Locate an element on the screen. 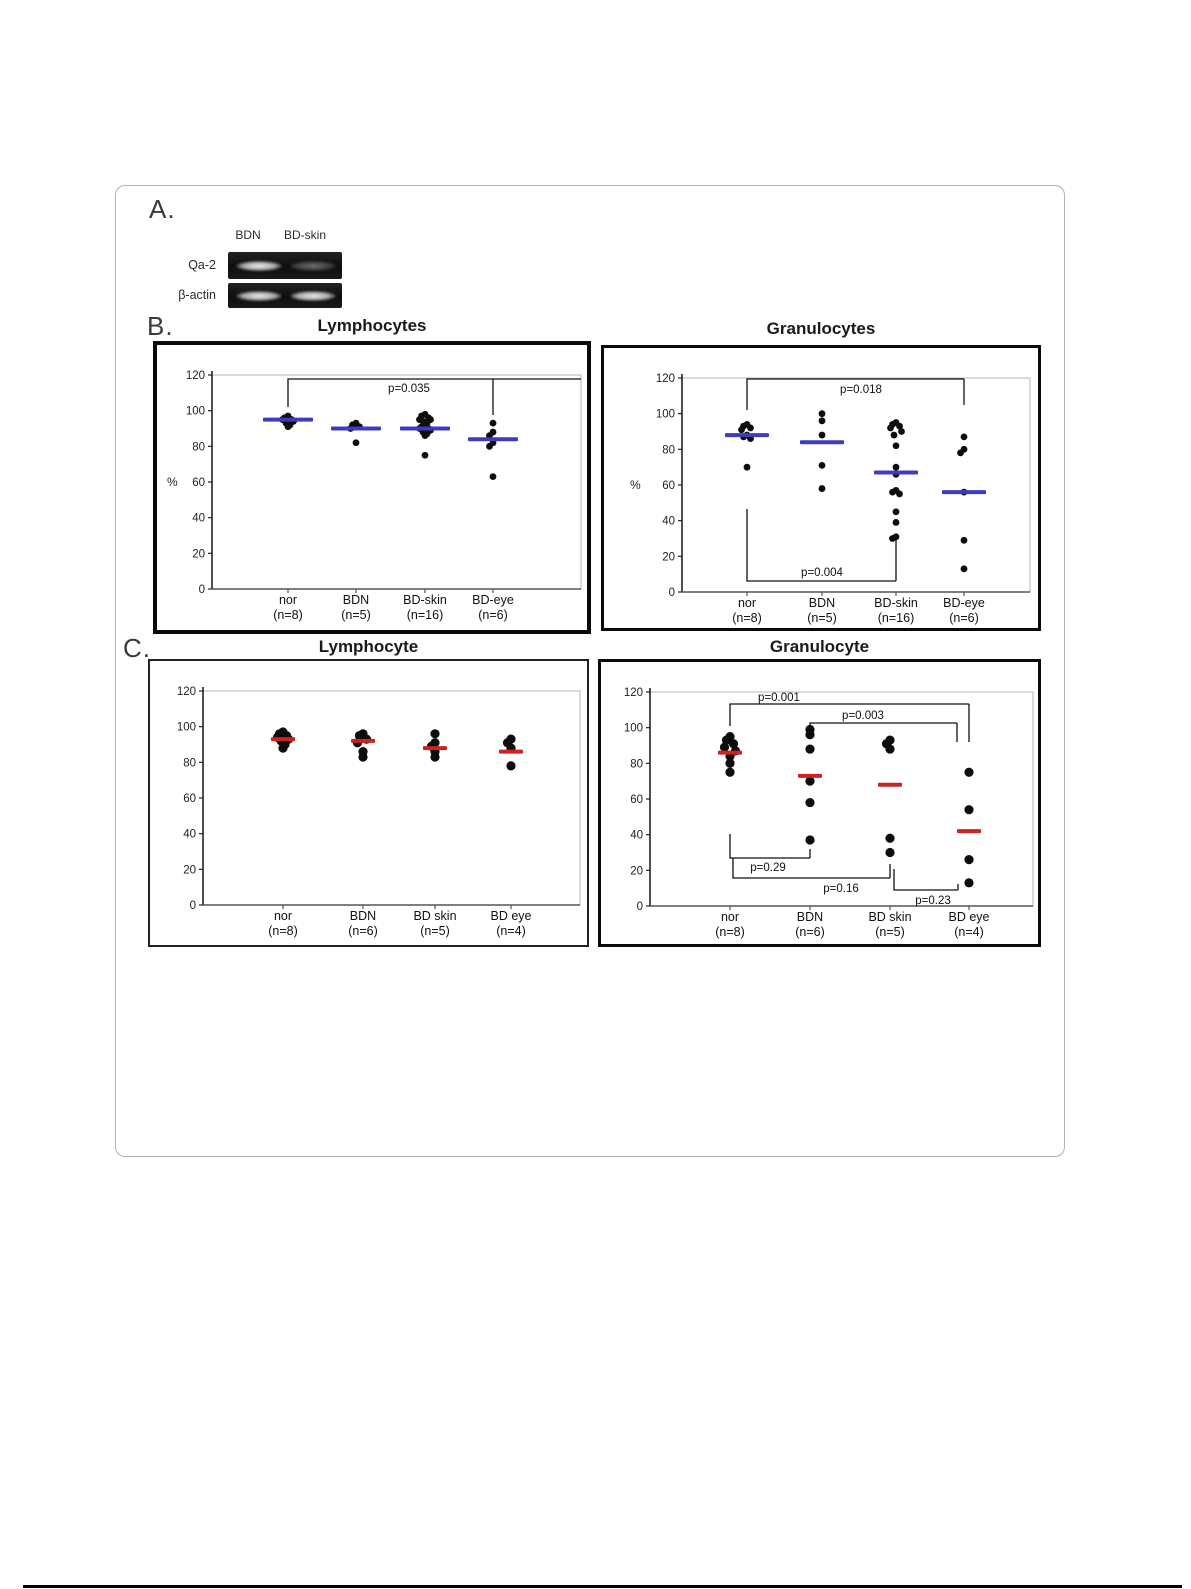 This screenshot has width=1191, height=1589. gel-row-label-bactin: β-actin is located at coordinates (197, 295).